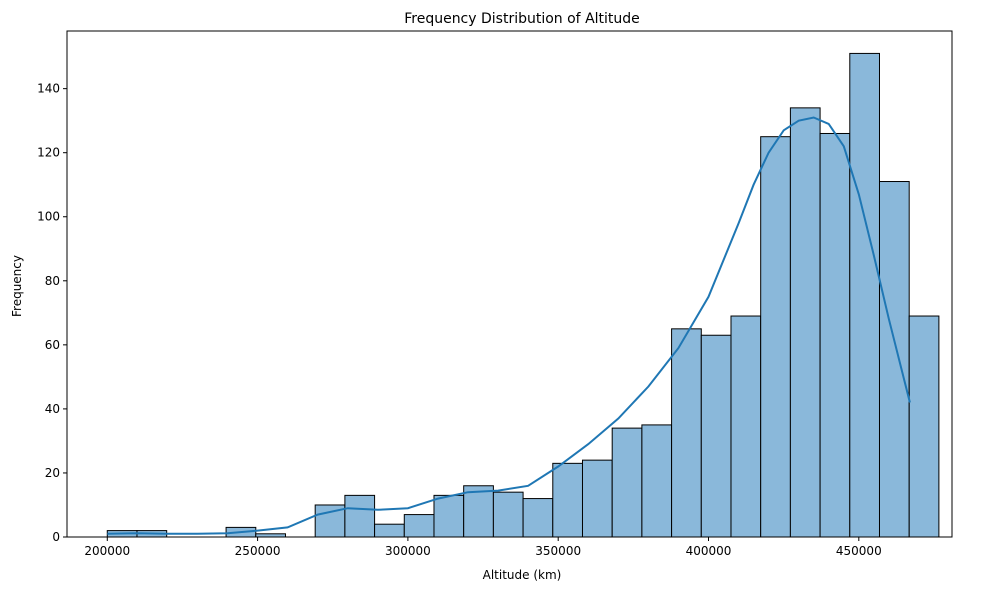  Describe the element at coordinates (52, 281) in the screenshot. I see `y-tick-label: 80` at that location.